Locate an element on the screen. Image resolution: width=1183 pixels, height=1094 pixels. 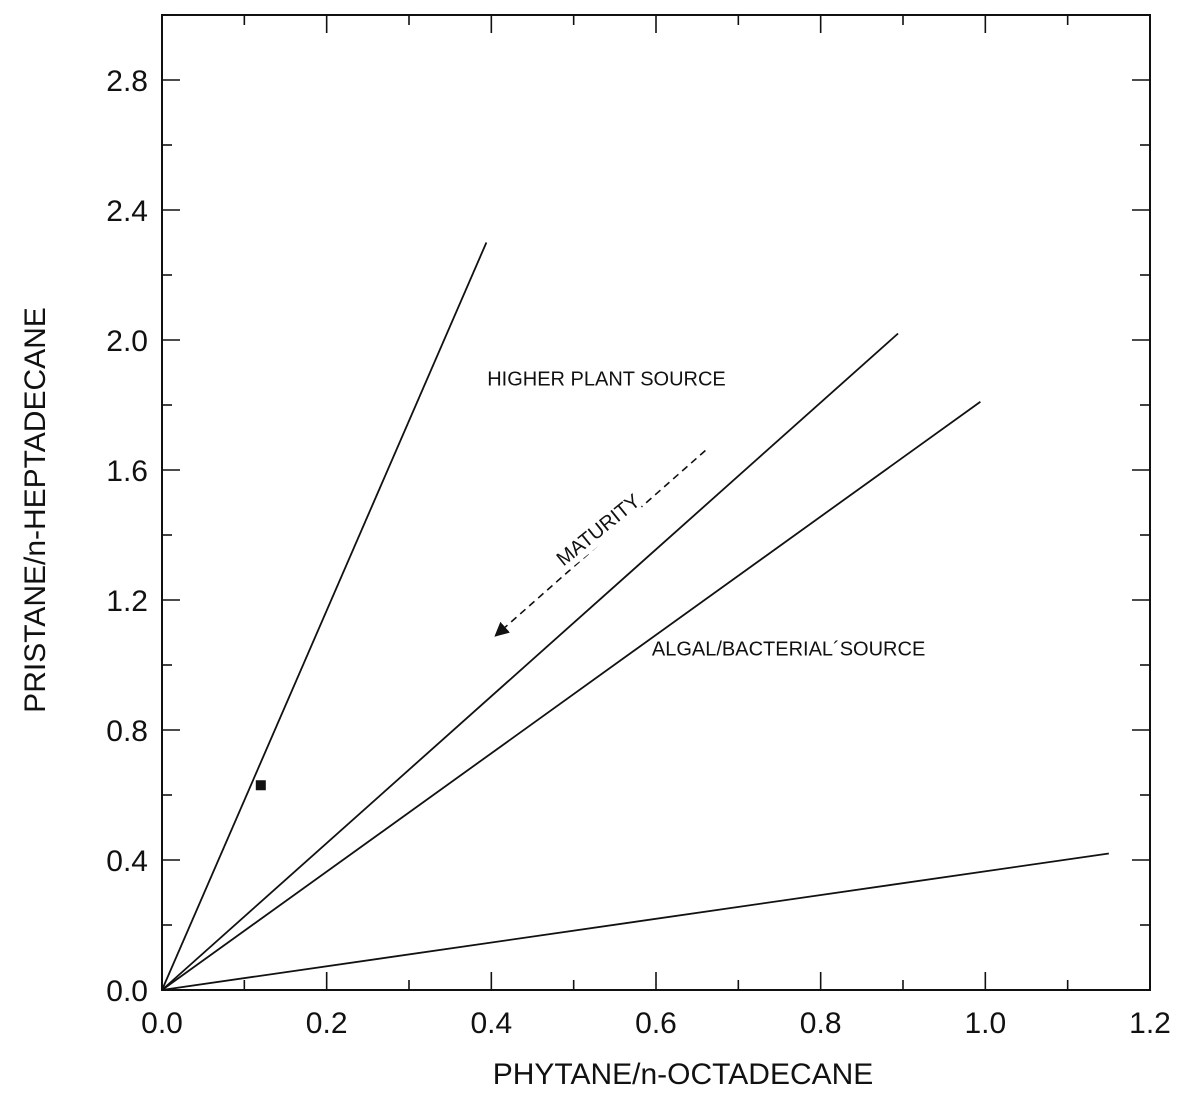
maturity-arrow-line is located at coordinates (600, 543).